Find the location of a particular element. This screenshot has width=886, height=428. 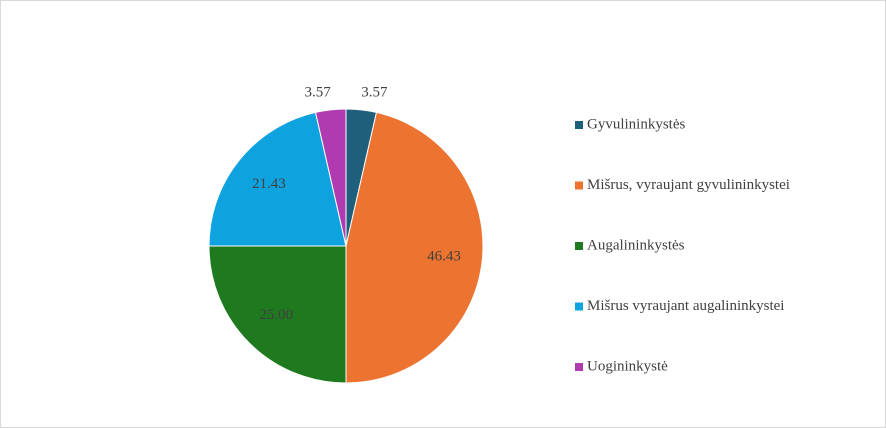

legend-label: Mišrus vyraujant augalininkystei is located at coordinates (685, 306).